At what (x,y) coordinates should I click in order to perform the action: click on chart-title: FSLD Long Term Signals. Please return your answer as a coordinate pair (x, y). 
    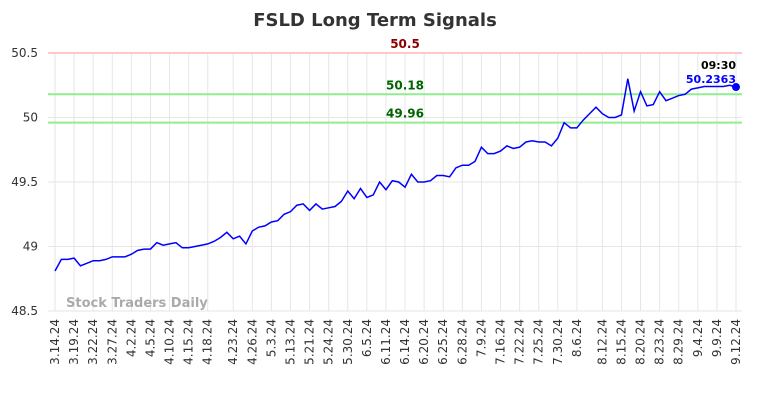
    Looking at the image, I should click on (375, 20).